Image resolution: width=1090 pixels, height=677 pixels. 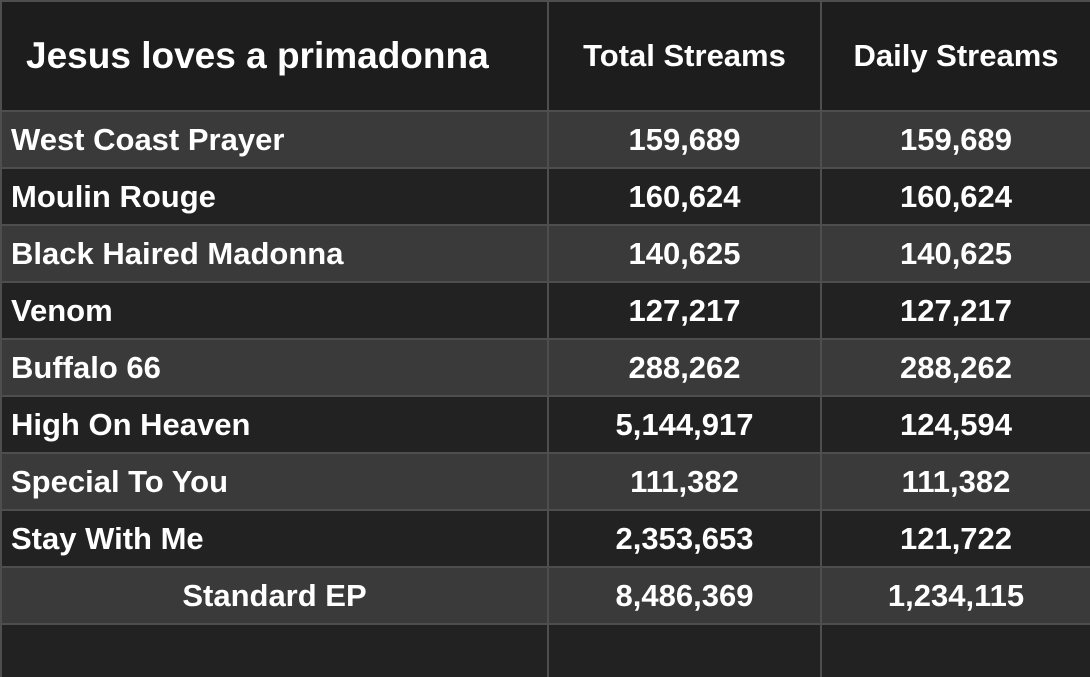 I want to click on album-title: Jesus loves a primadonna, so click(x=274, y=56).